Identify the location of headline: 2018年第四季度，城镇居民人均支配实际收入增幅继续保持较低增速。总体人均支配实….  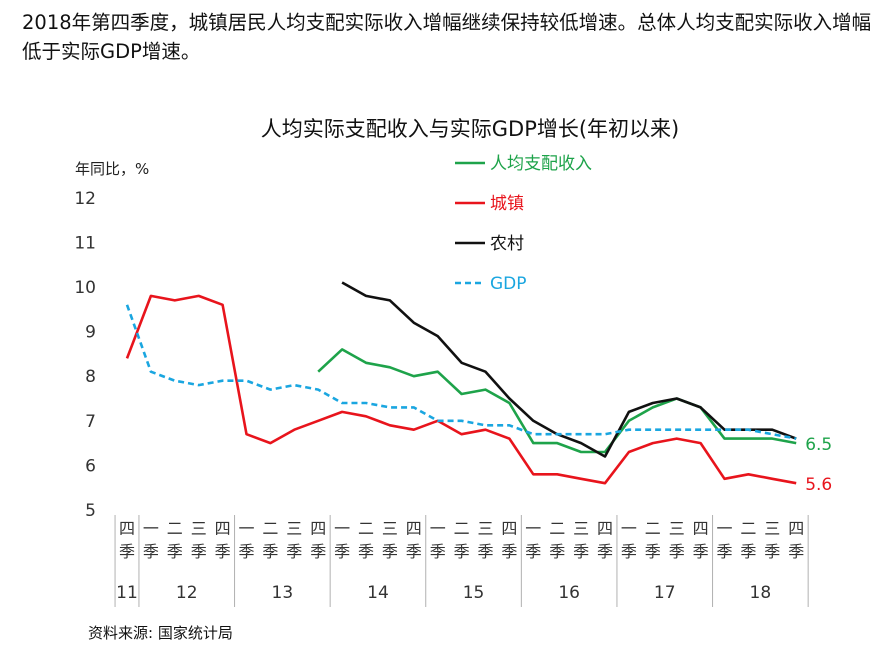
(447, 37).